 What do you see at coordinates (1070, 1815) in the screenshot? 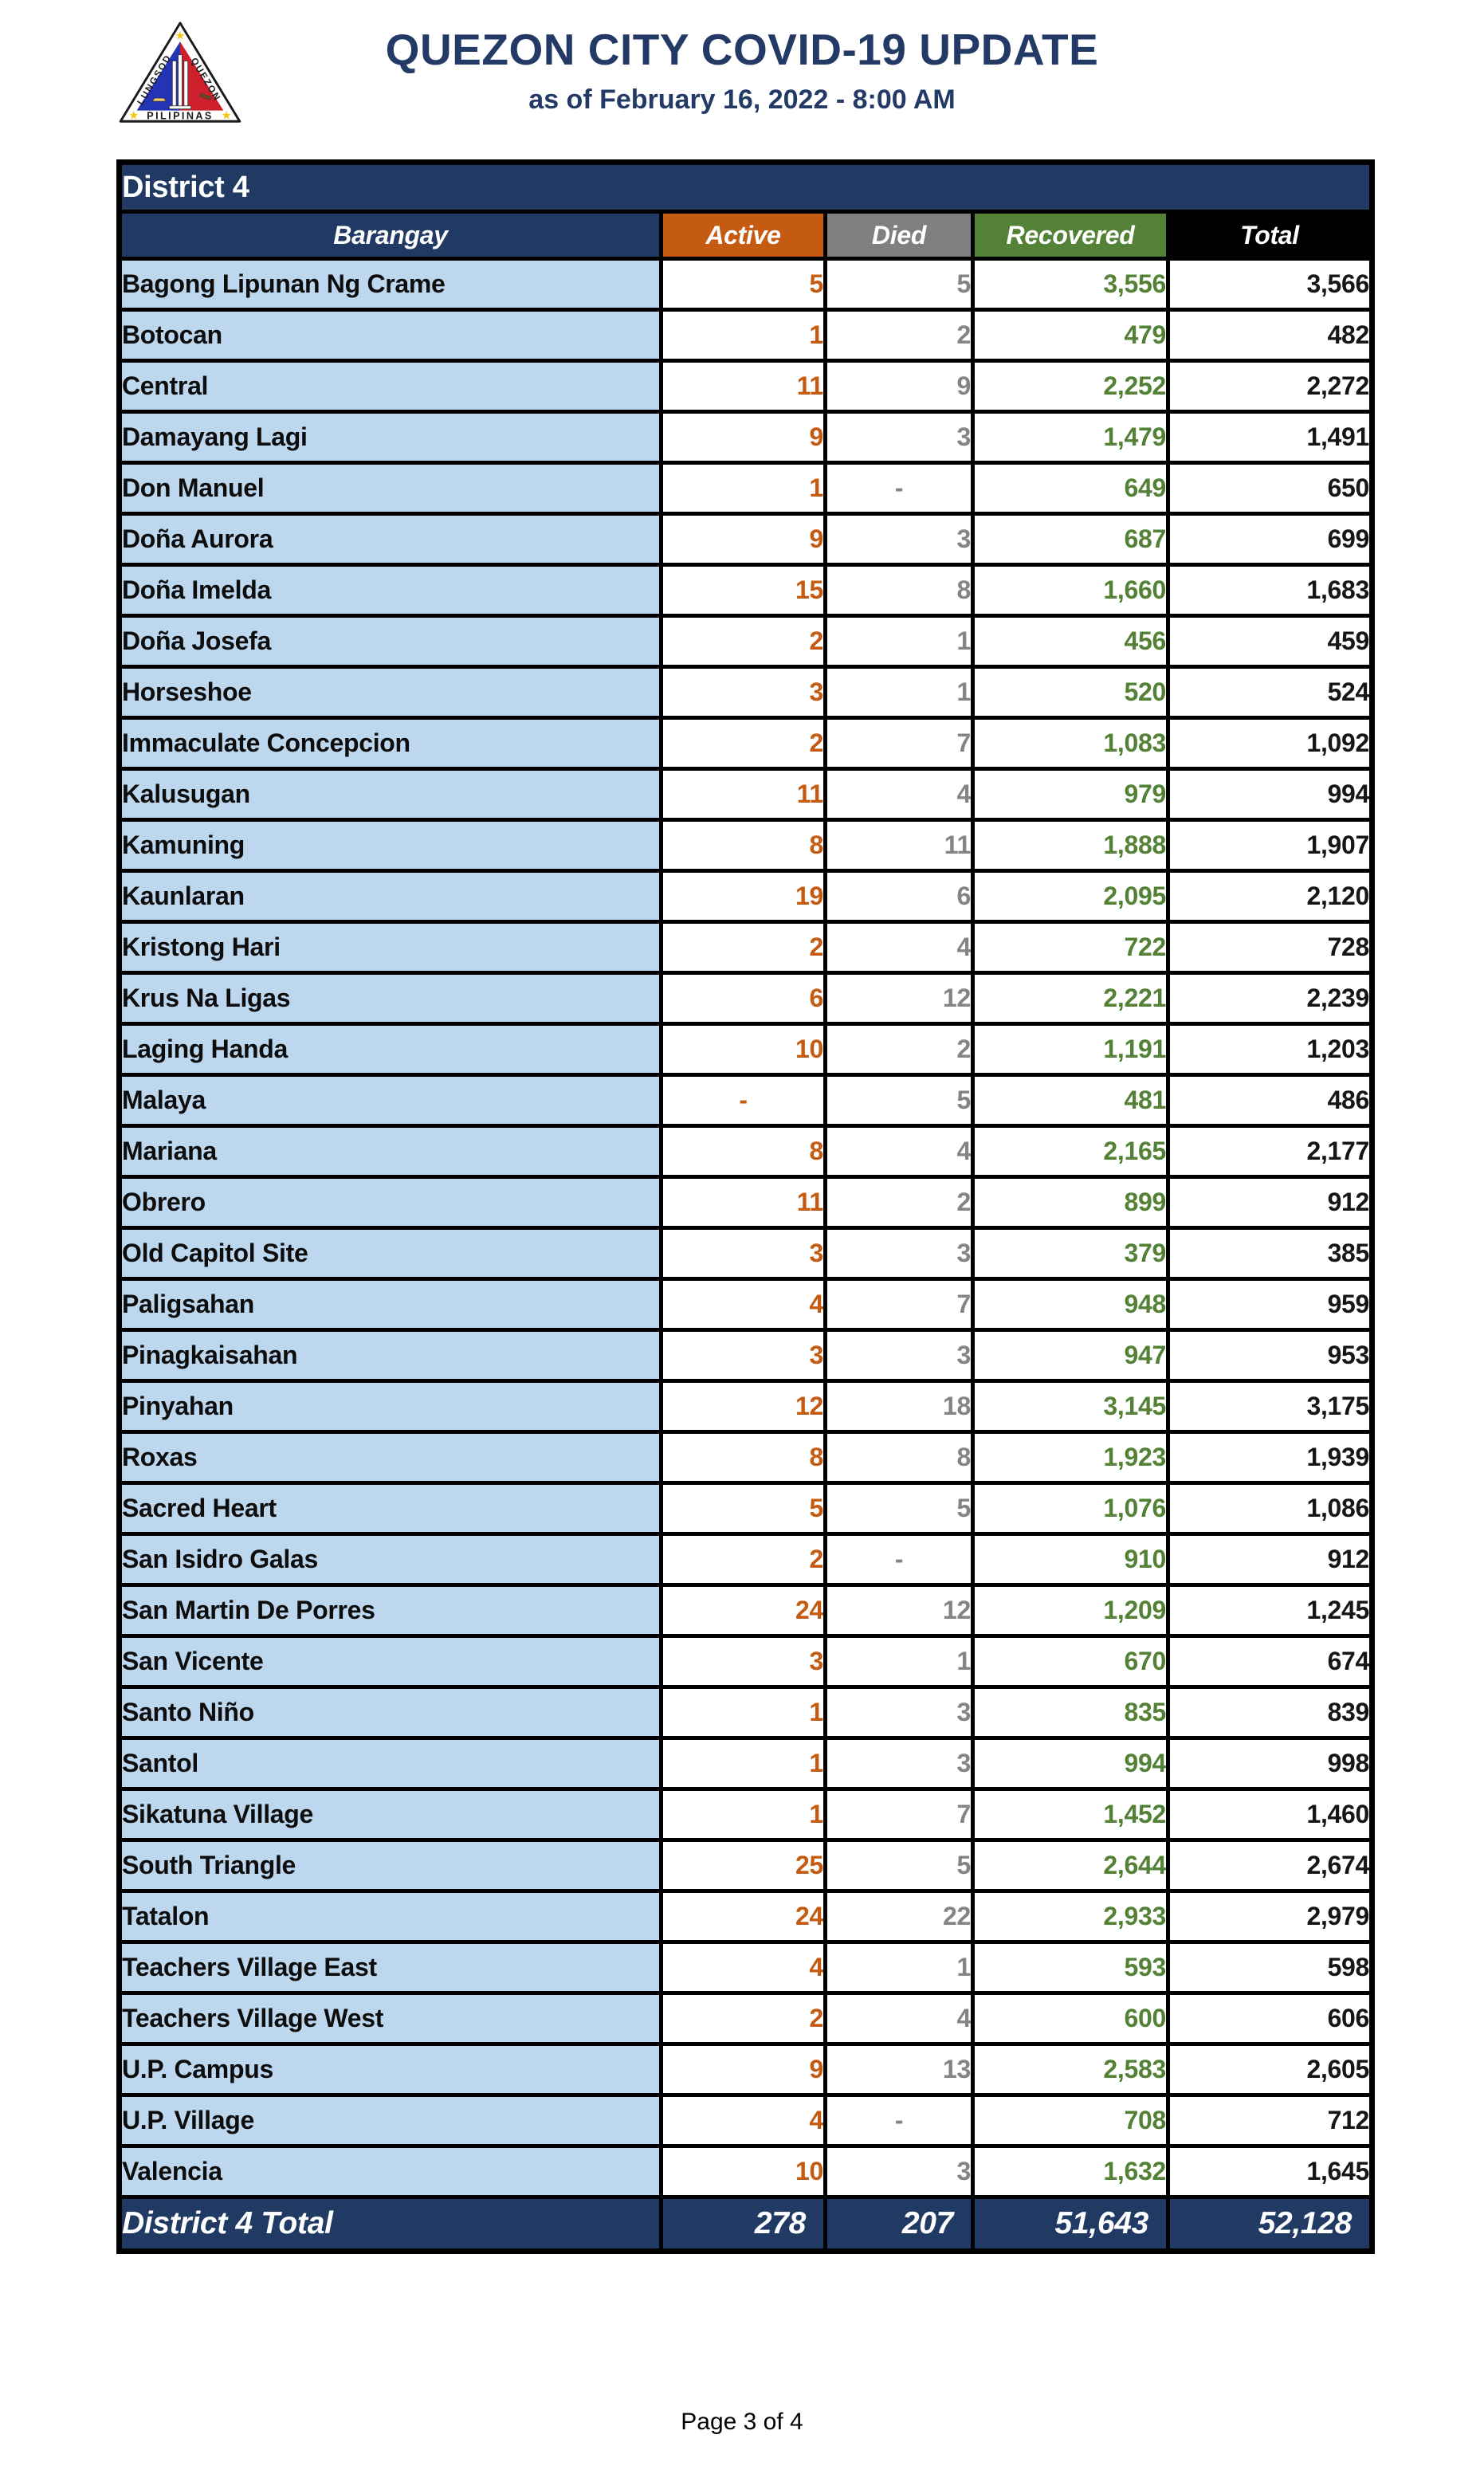
I see `recovered-value-cell: 1,452` at bounding box center [1070, 1815].